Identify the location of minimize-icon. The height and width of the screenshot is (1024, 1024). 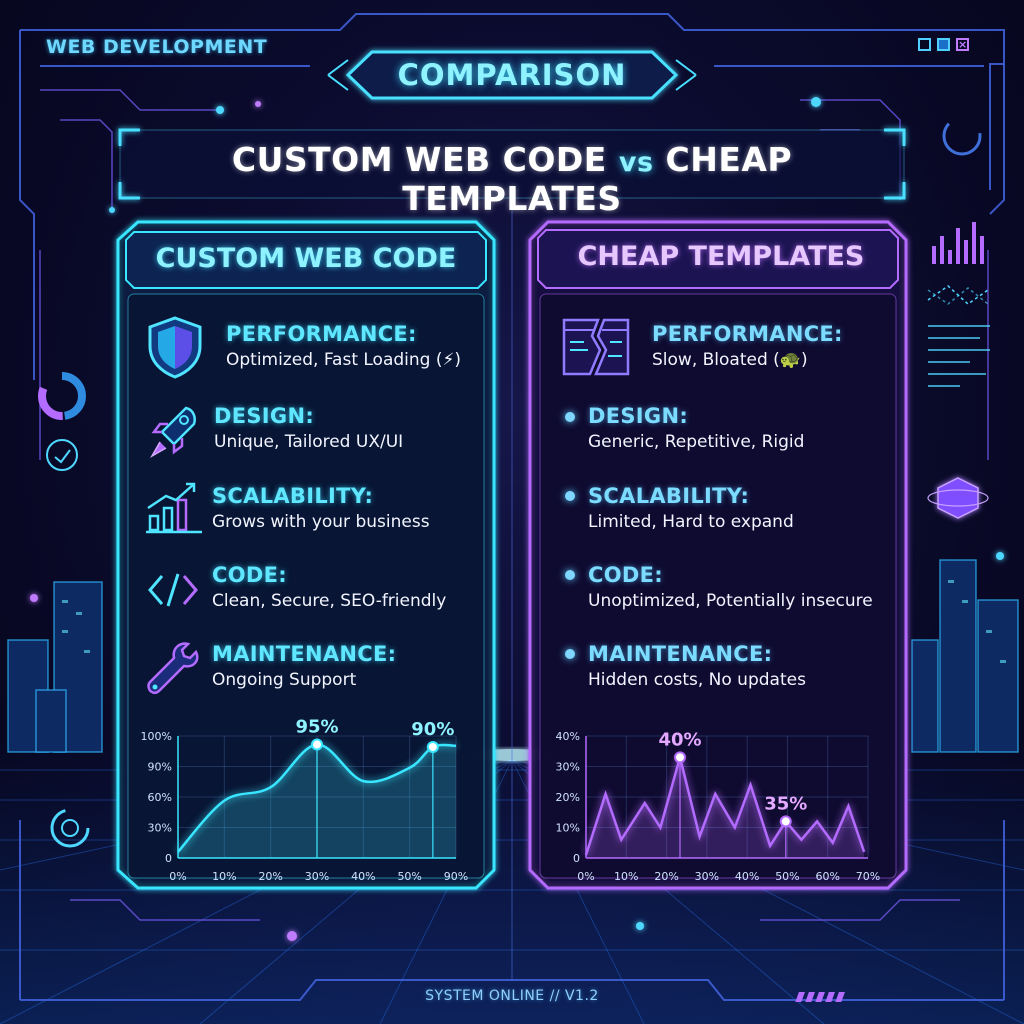
(924, 44).